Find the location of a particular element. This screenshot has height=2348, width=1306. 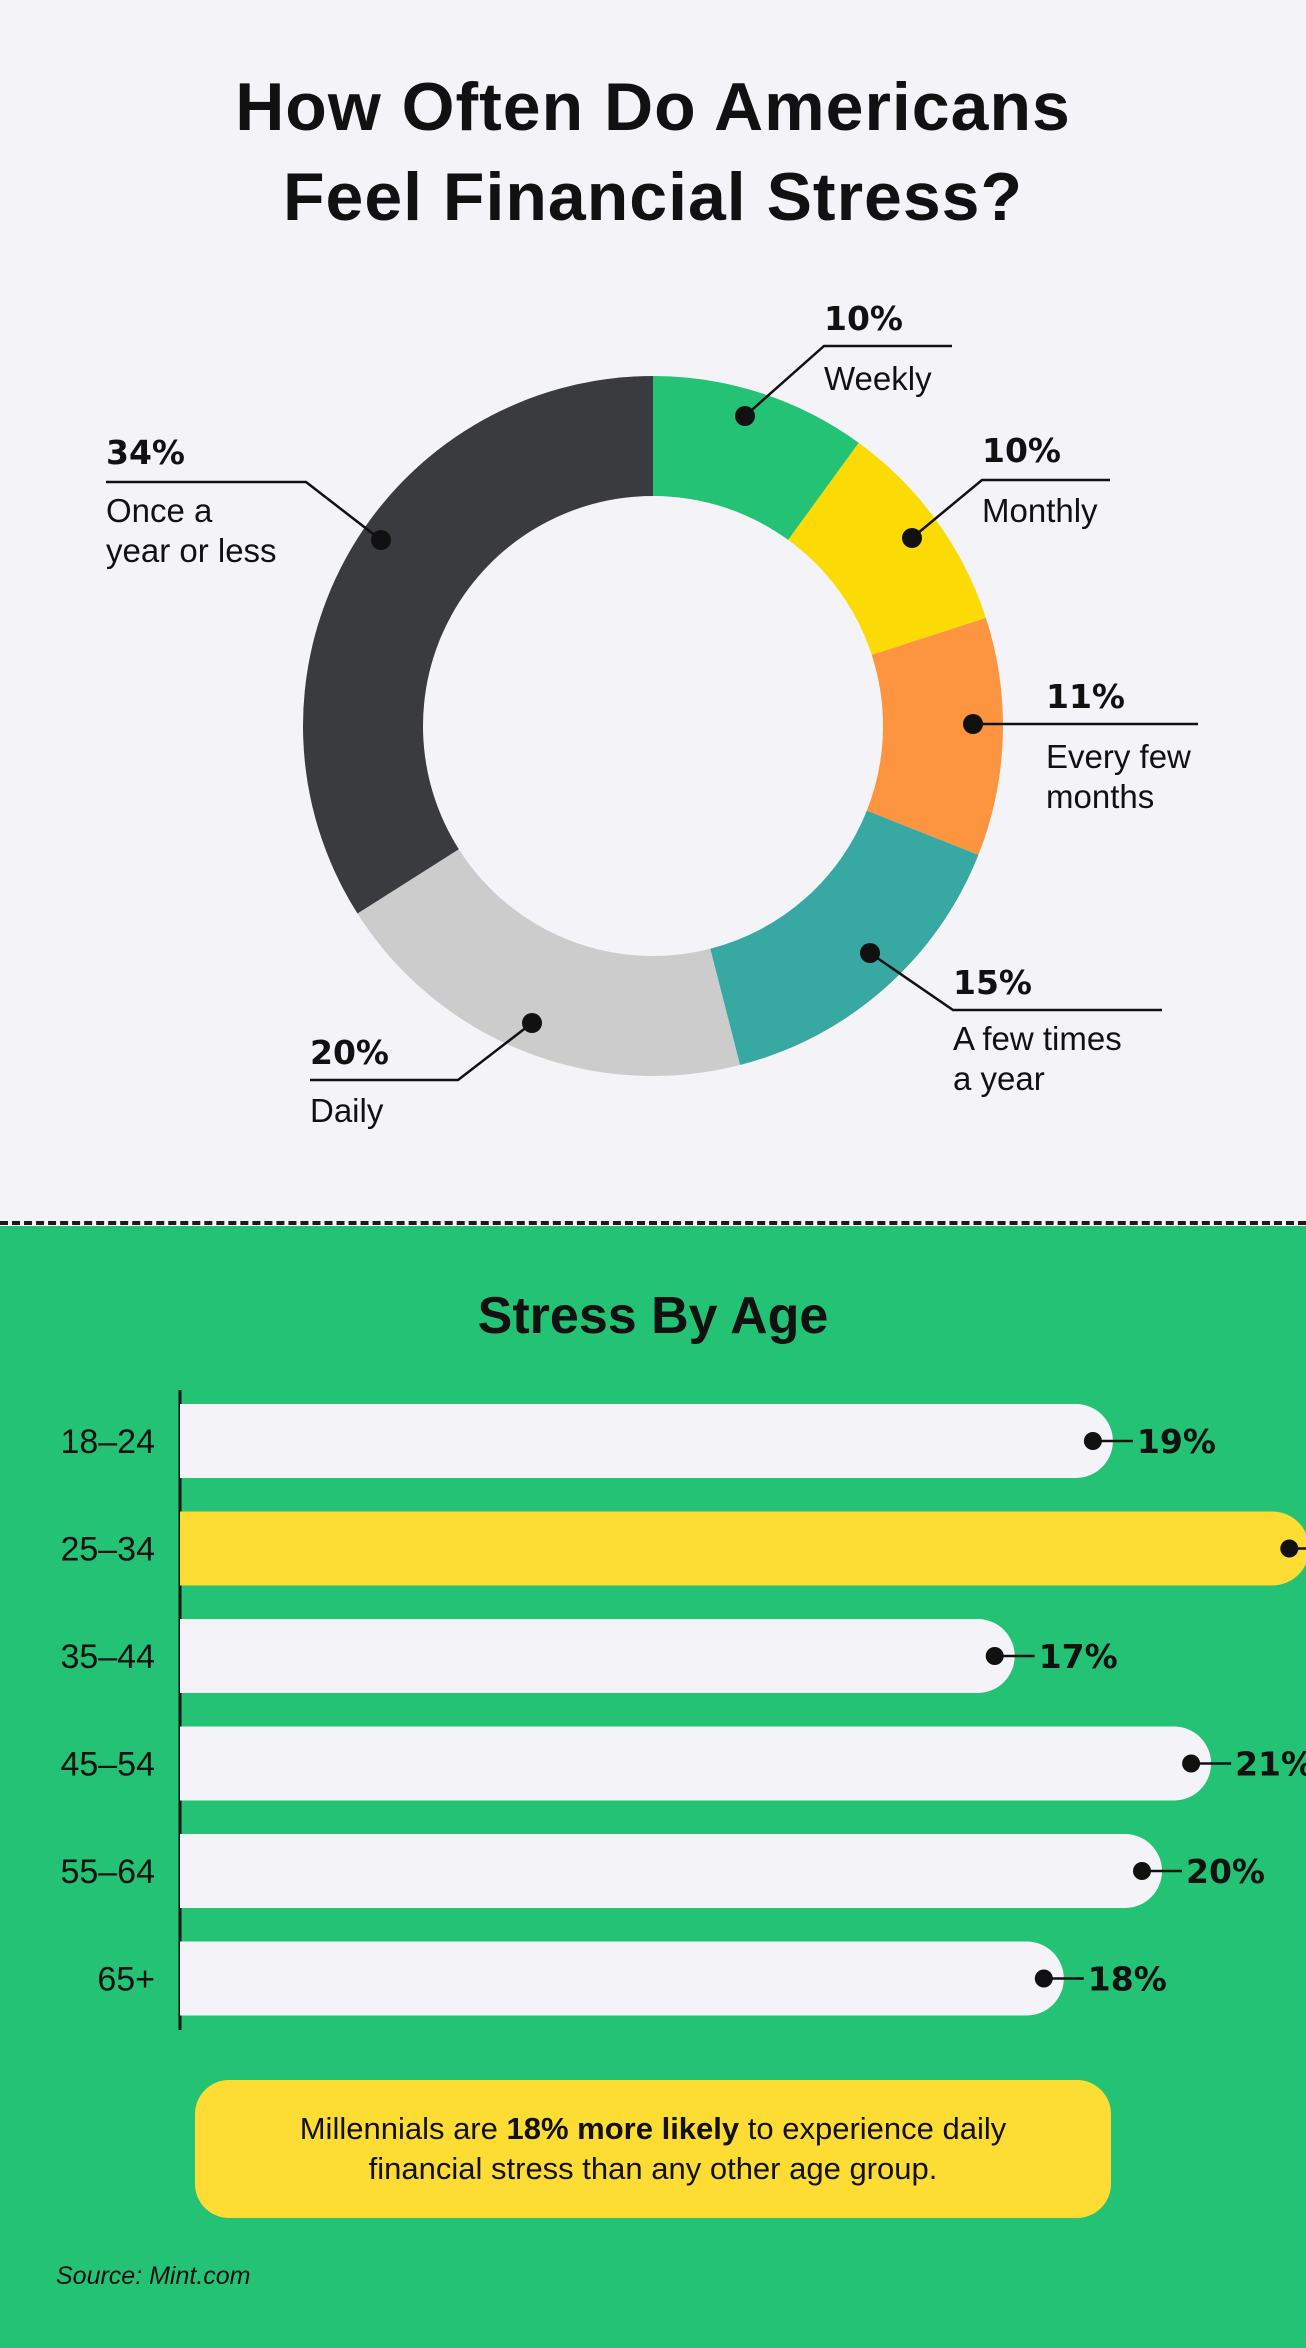

slice-category-label: Monthly is located at coordinates (1040, 510).